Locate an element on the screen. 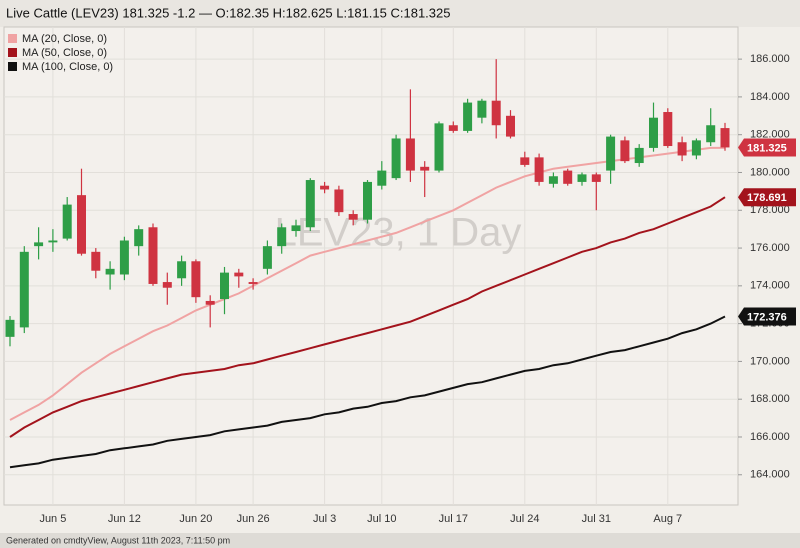  x-tick-label: Jul 3 is located at coordinates (324, 519).